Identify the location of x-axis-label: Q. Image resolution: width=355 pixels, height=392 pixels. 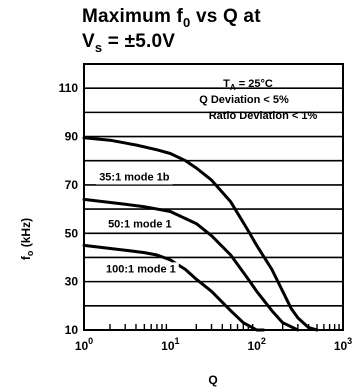
(212, 380).